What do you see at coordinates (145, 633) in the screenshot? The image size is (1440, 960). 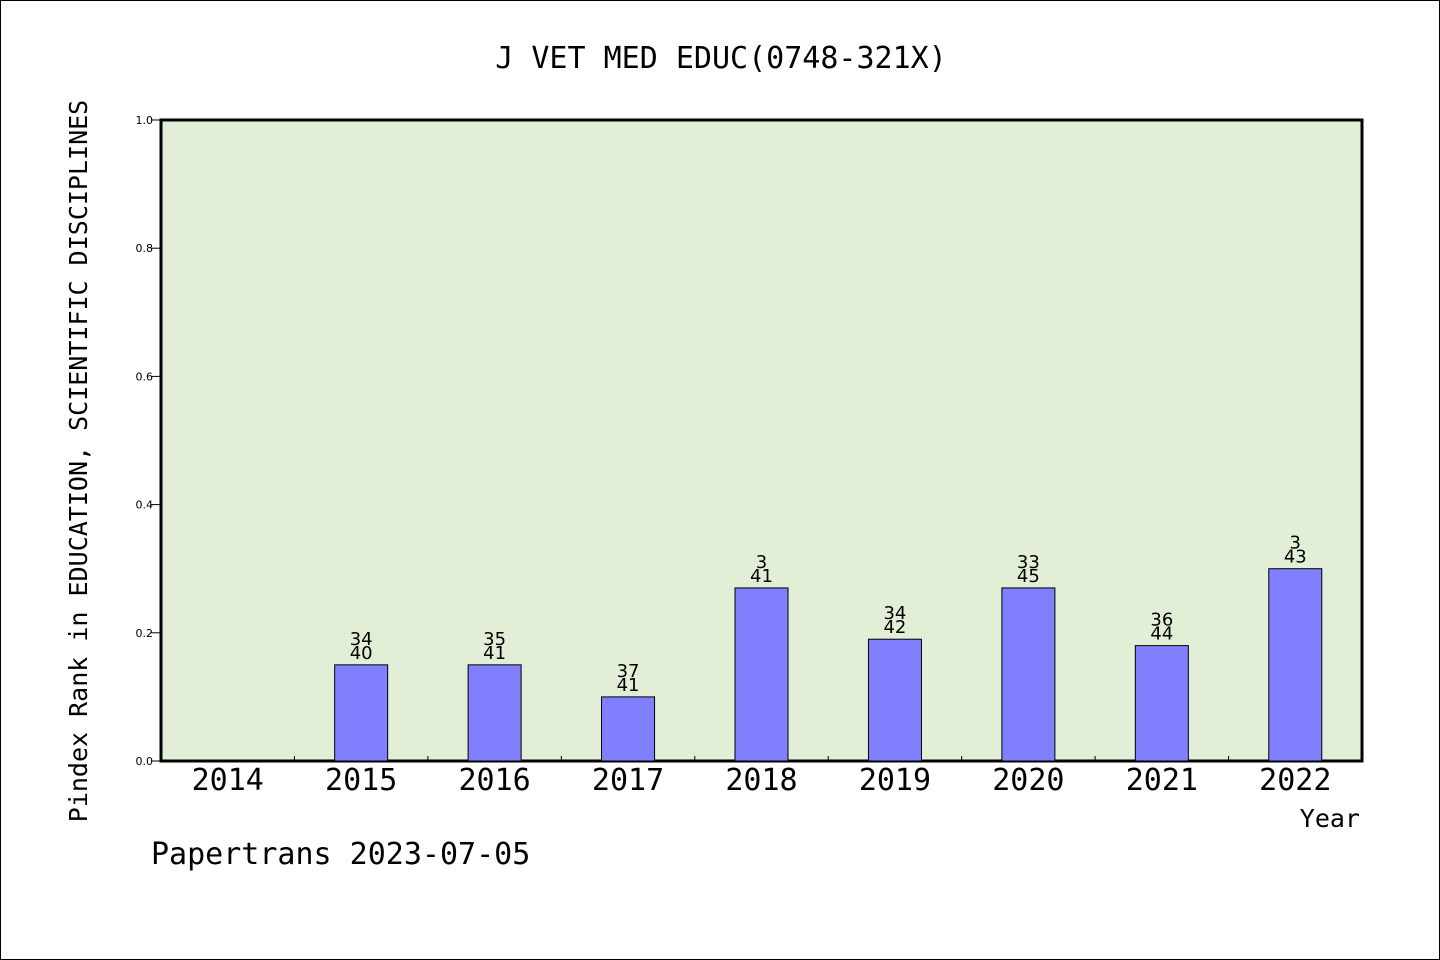 I see `y-tick-label: 0.2` at bounding box center [145, 633].